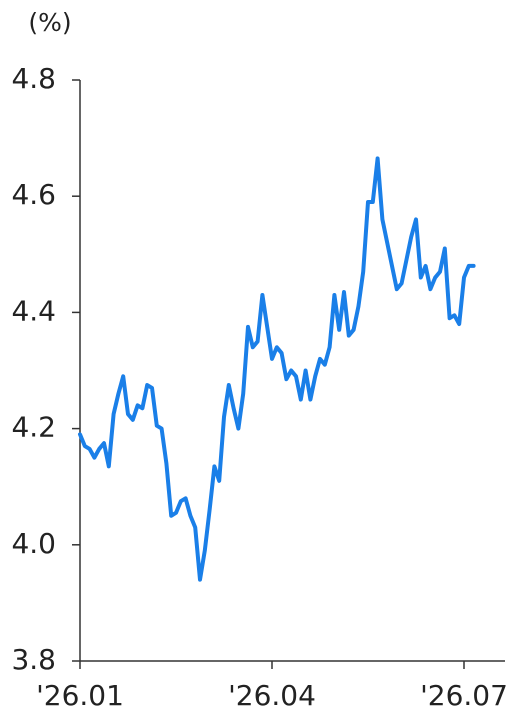 This screenshot has height=715, width=515. Describe the element at coordinates (33, 194) in the screenshot. I see `y-tick-label: 4.6` at that location.